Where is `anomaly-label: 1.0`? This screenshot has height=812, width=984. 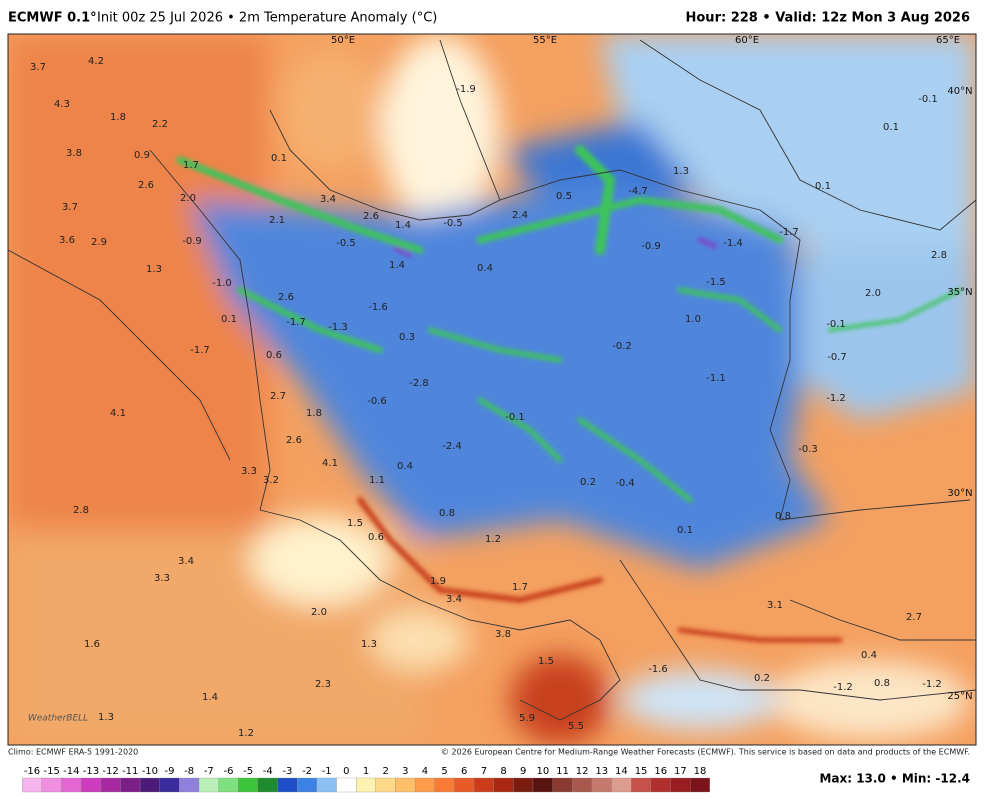 anomaly-label: 1.0 is located at coordinates (693, 319).